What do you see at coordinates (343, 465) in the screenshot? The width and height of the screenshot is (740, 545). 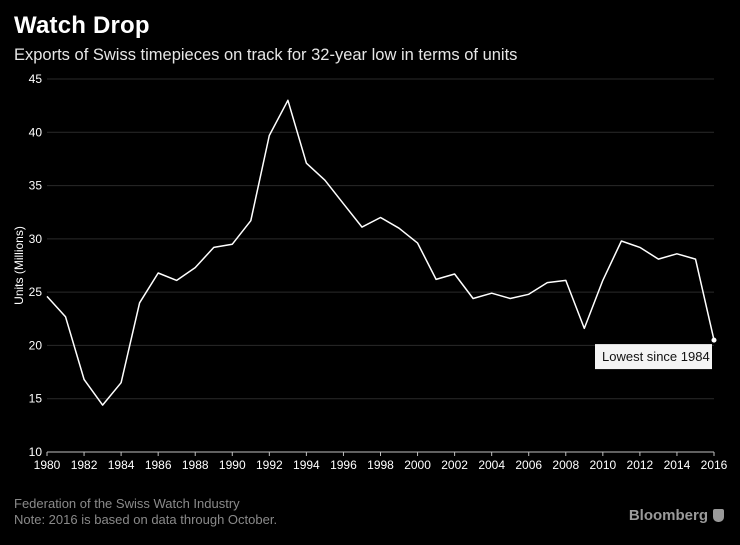 I see `x-tick-label: 1996` at bounding box center [343, 465].